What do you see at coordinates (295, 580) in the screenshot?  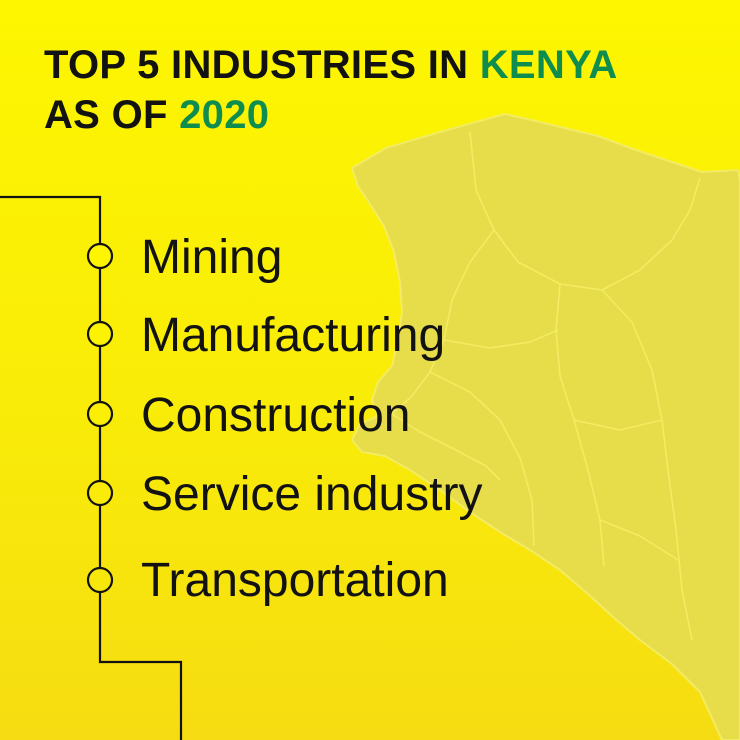 I see `industry-item-transportation: Transportation` at bounding box center [295, 580].